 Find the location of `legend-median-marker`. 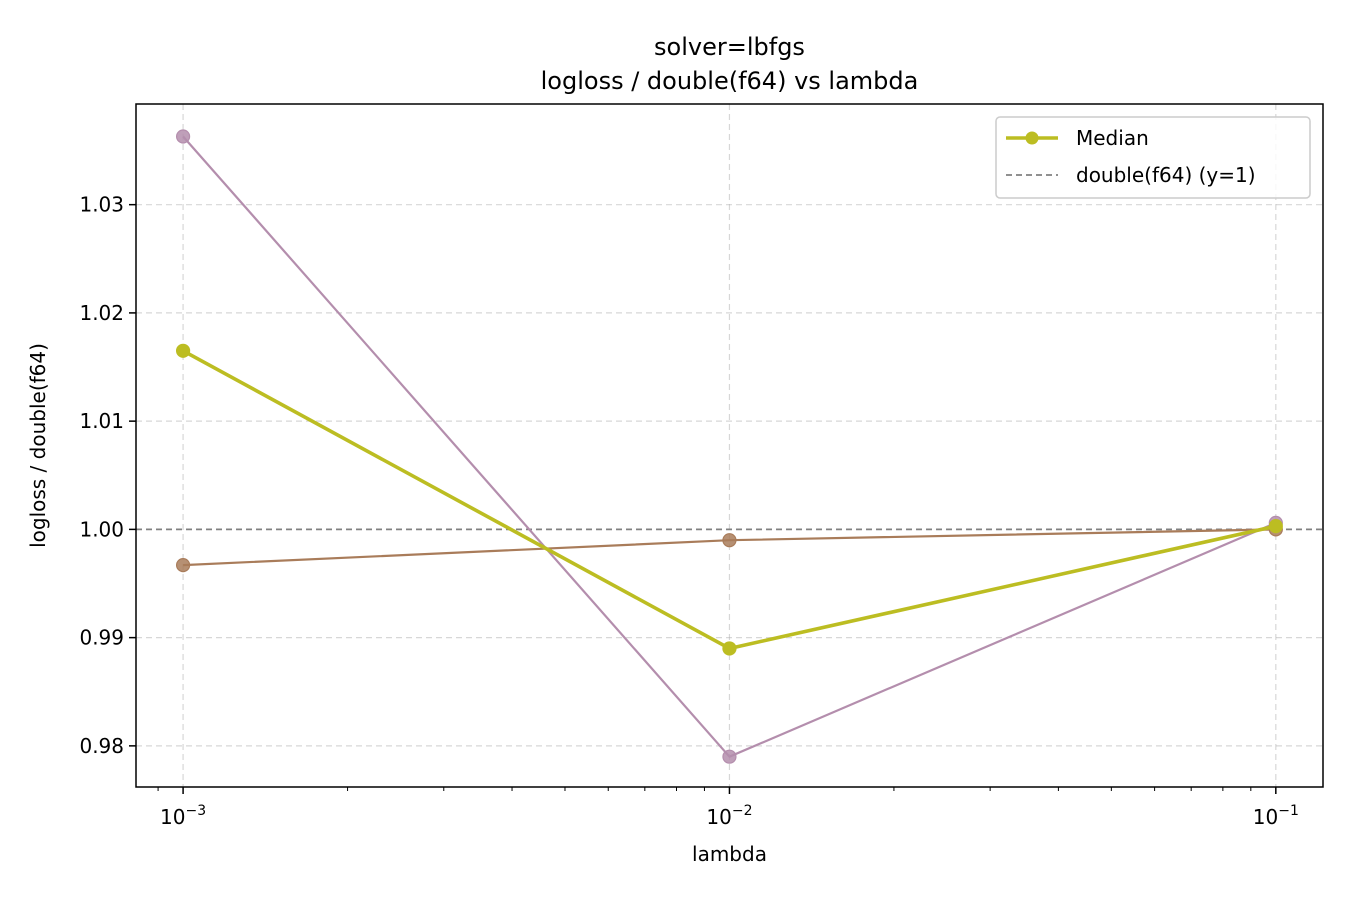

legend-median-marker is located at coordinates (1032, 138).